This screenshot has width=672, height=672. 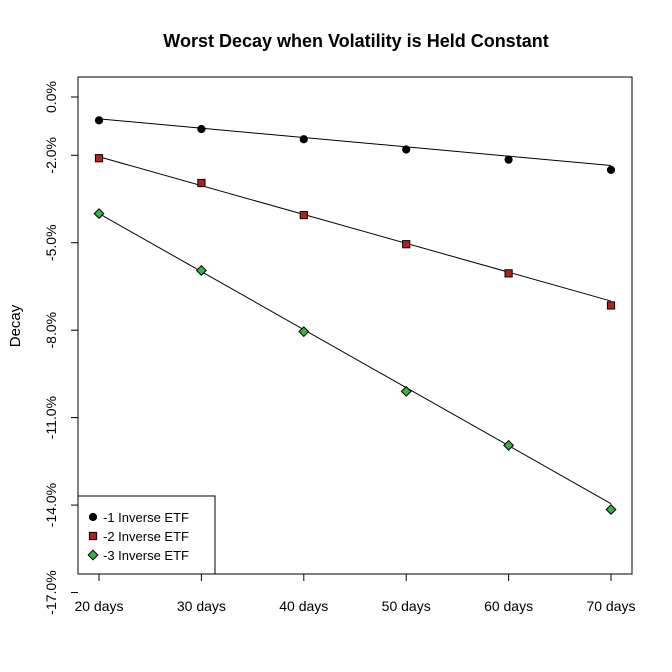 I want to click on y-tick-label: -8.0%, so click(x=51, y=330).